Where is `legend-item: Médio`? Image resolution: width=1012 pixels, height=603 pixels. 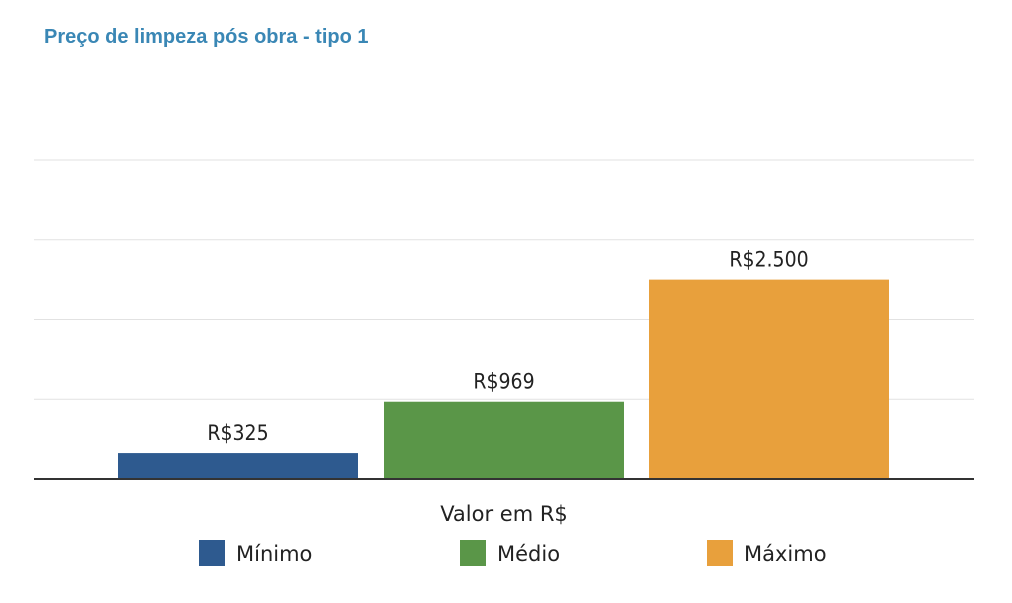 legend-item: Médio is located at coordinates (510, 553).